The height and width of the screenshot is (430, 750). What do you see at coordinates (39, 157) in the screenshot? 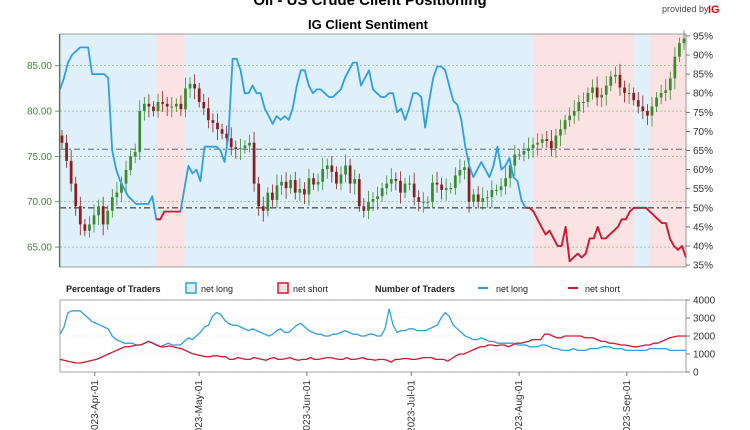
I see `price-tick-label: 75.00` at bounding box center [39, 157].